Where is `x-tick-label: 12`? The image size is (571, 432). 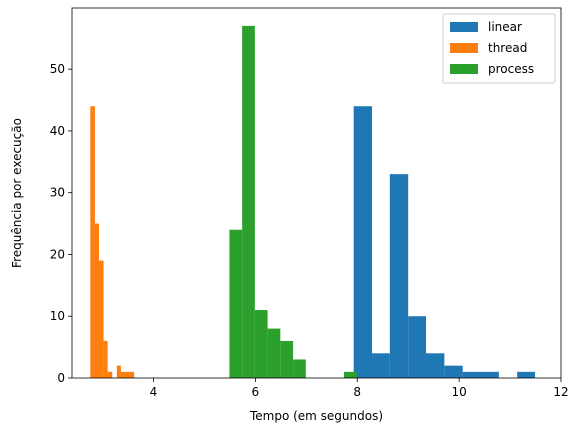
x-tick-label: 12 is located at coordinates (560, 392).